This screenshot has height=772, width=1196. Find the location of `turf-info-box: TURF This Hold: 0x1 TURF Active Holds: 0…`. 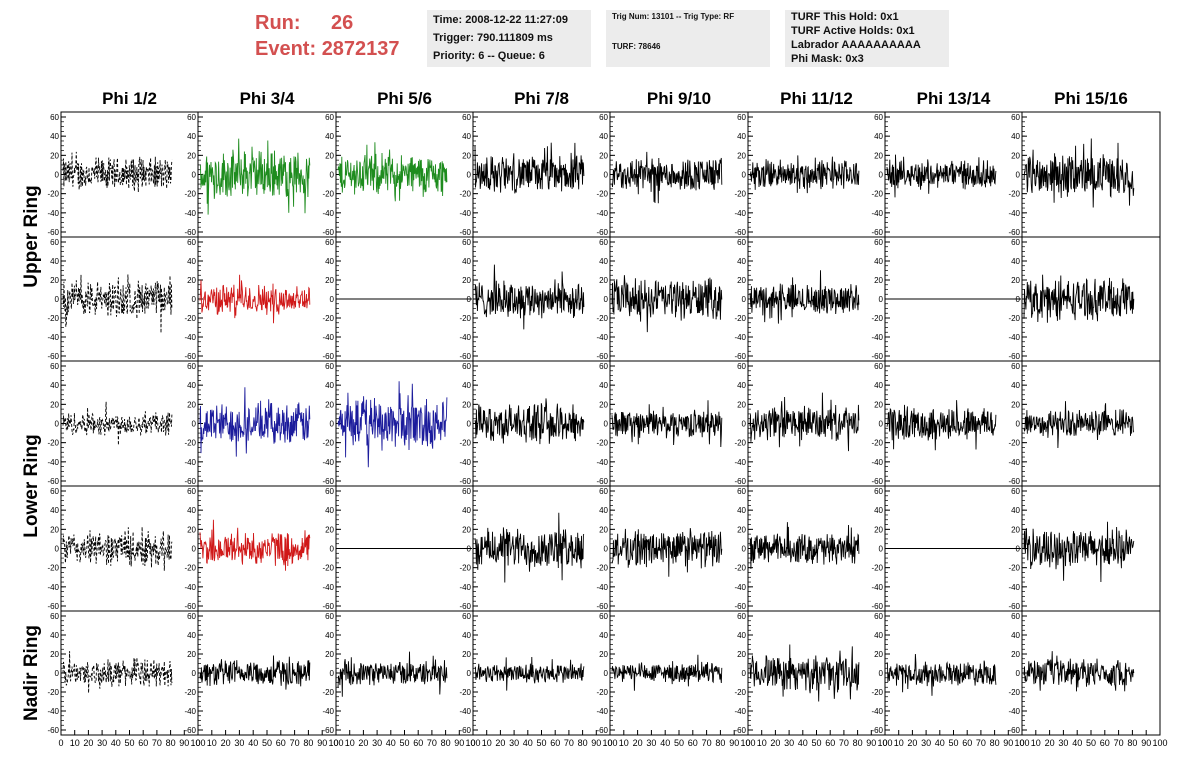

turf-info-box: TURF This Hold: 0x1 TURF Active Holds: 0… is located at coordinates (867, 38).